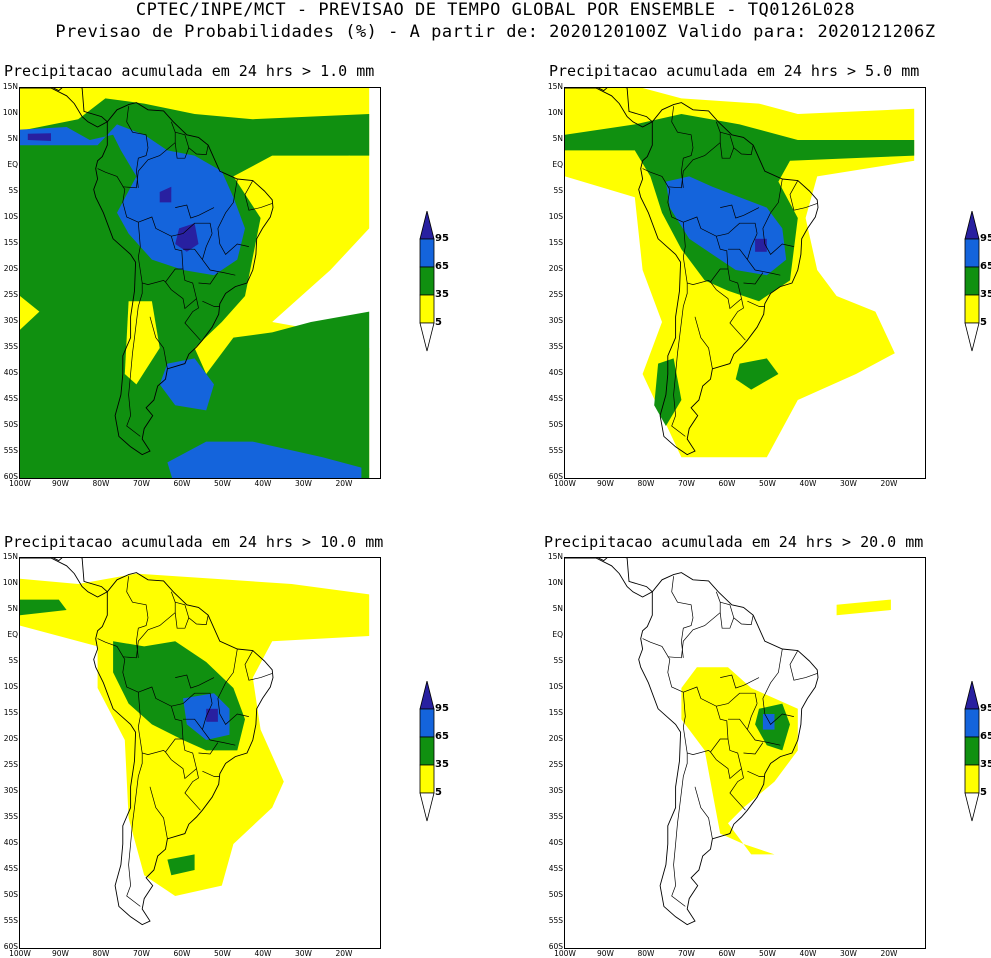 Image resolution: width=991 pixels, height=958 pixels. Describe the element at coordinates (555, 320) in the screenshot. I see `lat-tick-label: 30S` at that location.